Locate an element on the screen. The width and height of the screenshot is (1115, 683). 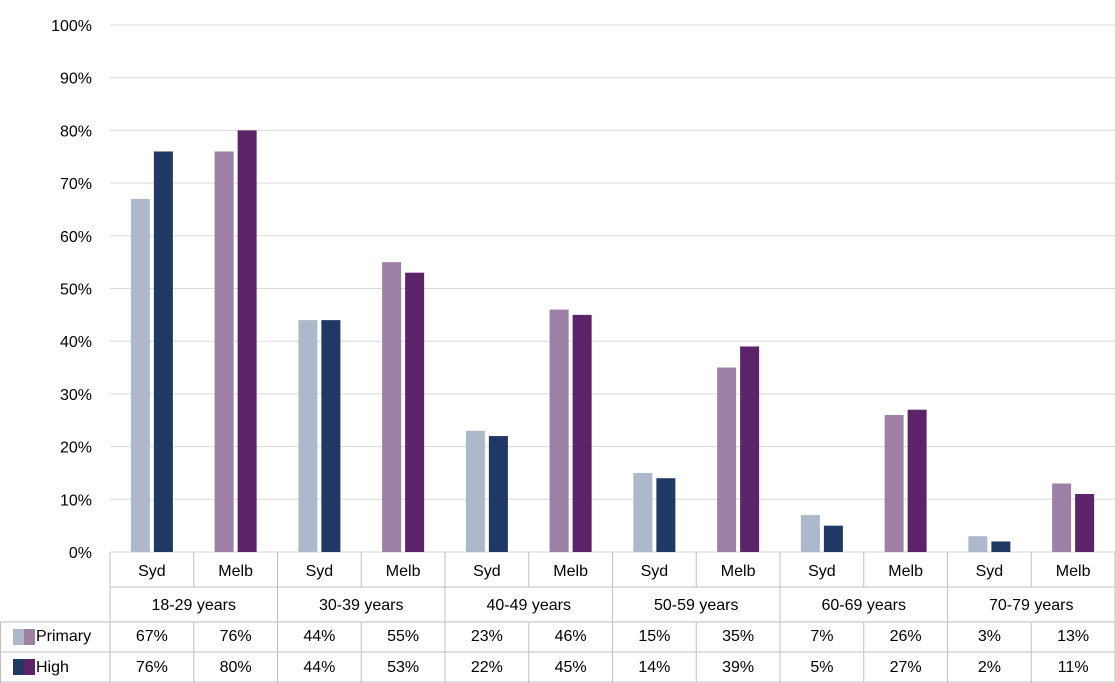
data-label: 80% is located at coordinates (236, 667).